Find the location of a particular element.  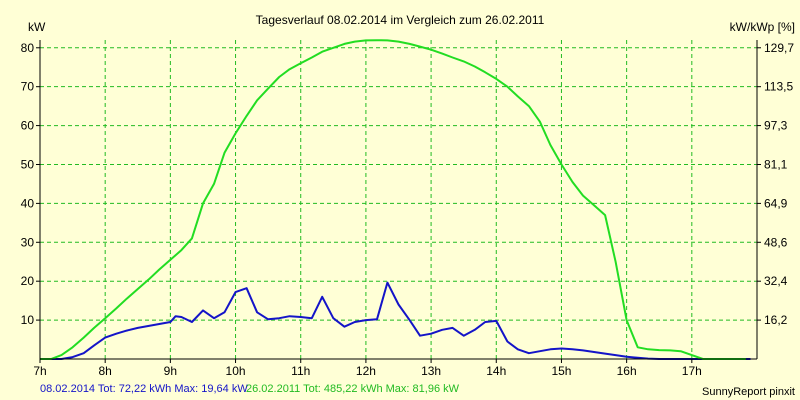

y-tick-labels-left: 10 20 30 40 50 60 70 80 is located at coordinates (28, 184).